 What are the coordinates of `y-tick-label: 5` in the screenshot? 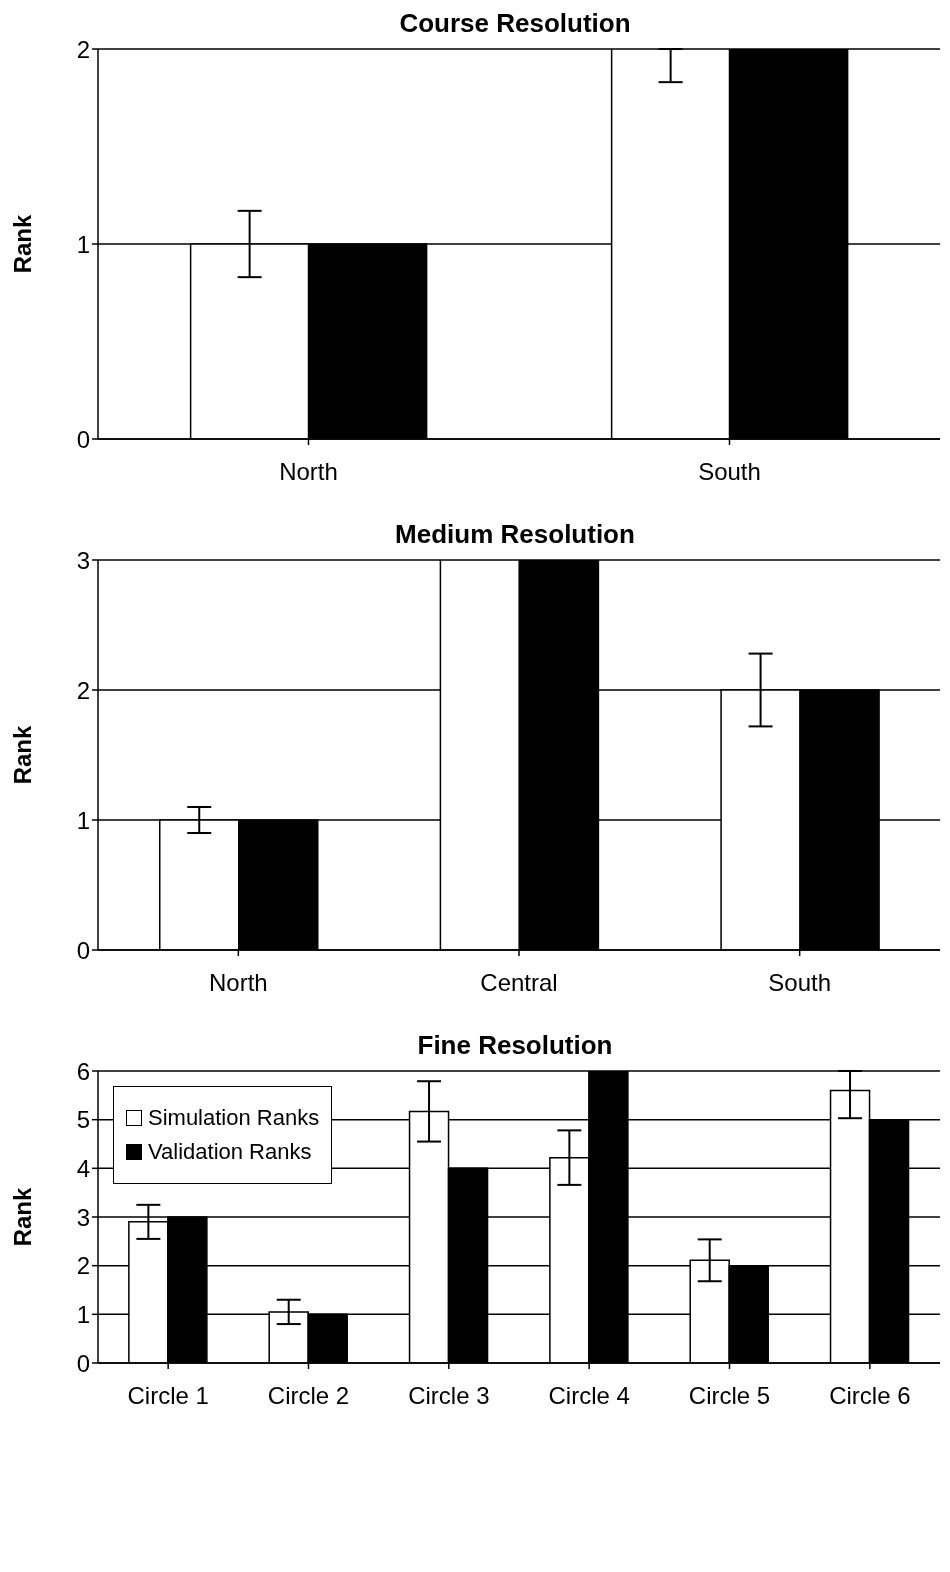 It's located at (83, 1120).